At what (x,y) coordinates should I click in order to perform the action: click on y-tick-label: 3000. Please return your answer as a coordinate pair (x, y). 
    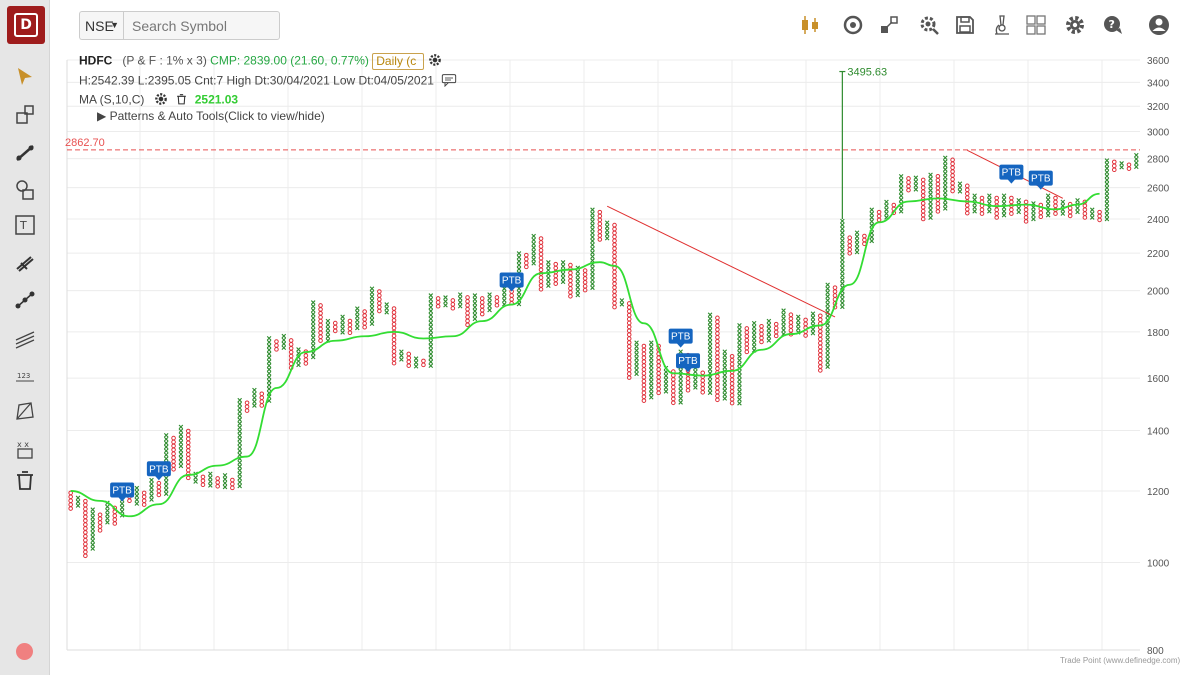
    Looking at the image, I should click on (1158, 133).